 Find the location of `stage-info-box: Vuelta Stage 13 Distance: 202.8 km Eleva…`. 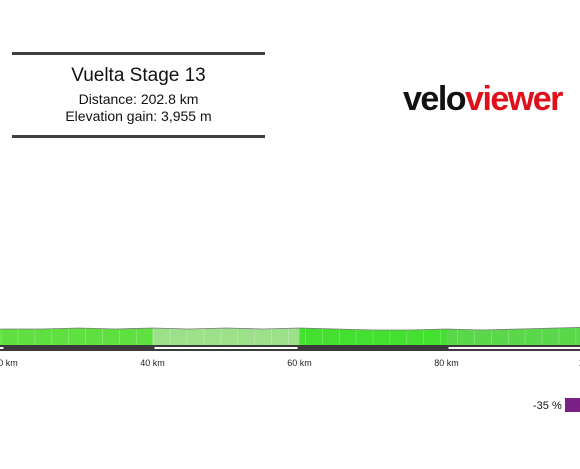

stage-info-box: Vuelta Stage 13 Distance: 202.8 km Eleva… is located at coordinates (138, 95).